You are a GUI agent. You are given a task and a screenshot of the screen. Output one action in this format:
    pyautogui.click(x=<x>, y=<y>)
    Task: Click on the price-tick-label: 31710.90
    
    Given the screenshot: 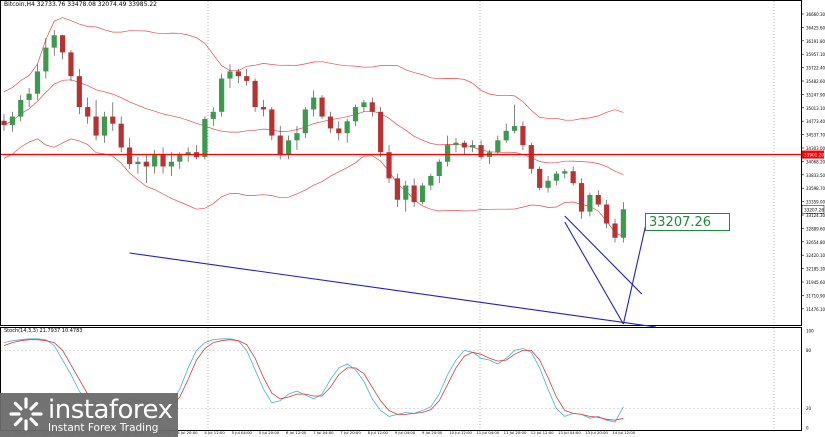 What is the action you would take?
    pyautogui.click(x=815, y=295)
    